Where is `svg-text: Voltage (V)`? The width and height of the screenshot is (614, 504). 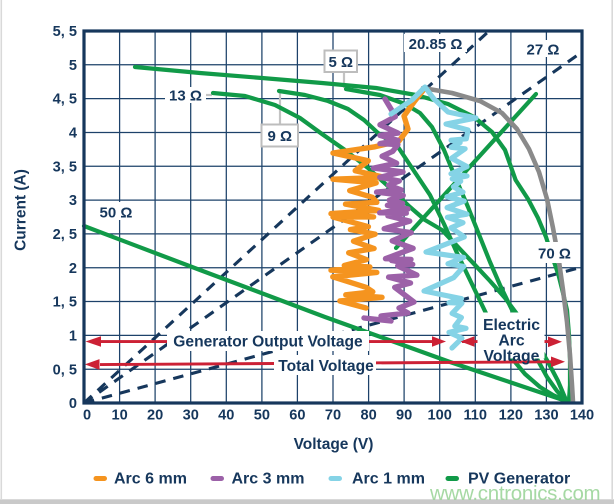
svg-text: Voltage (V) is located at coordinates (334, 444).